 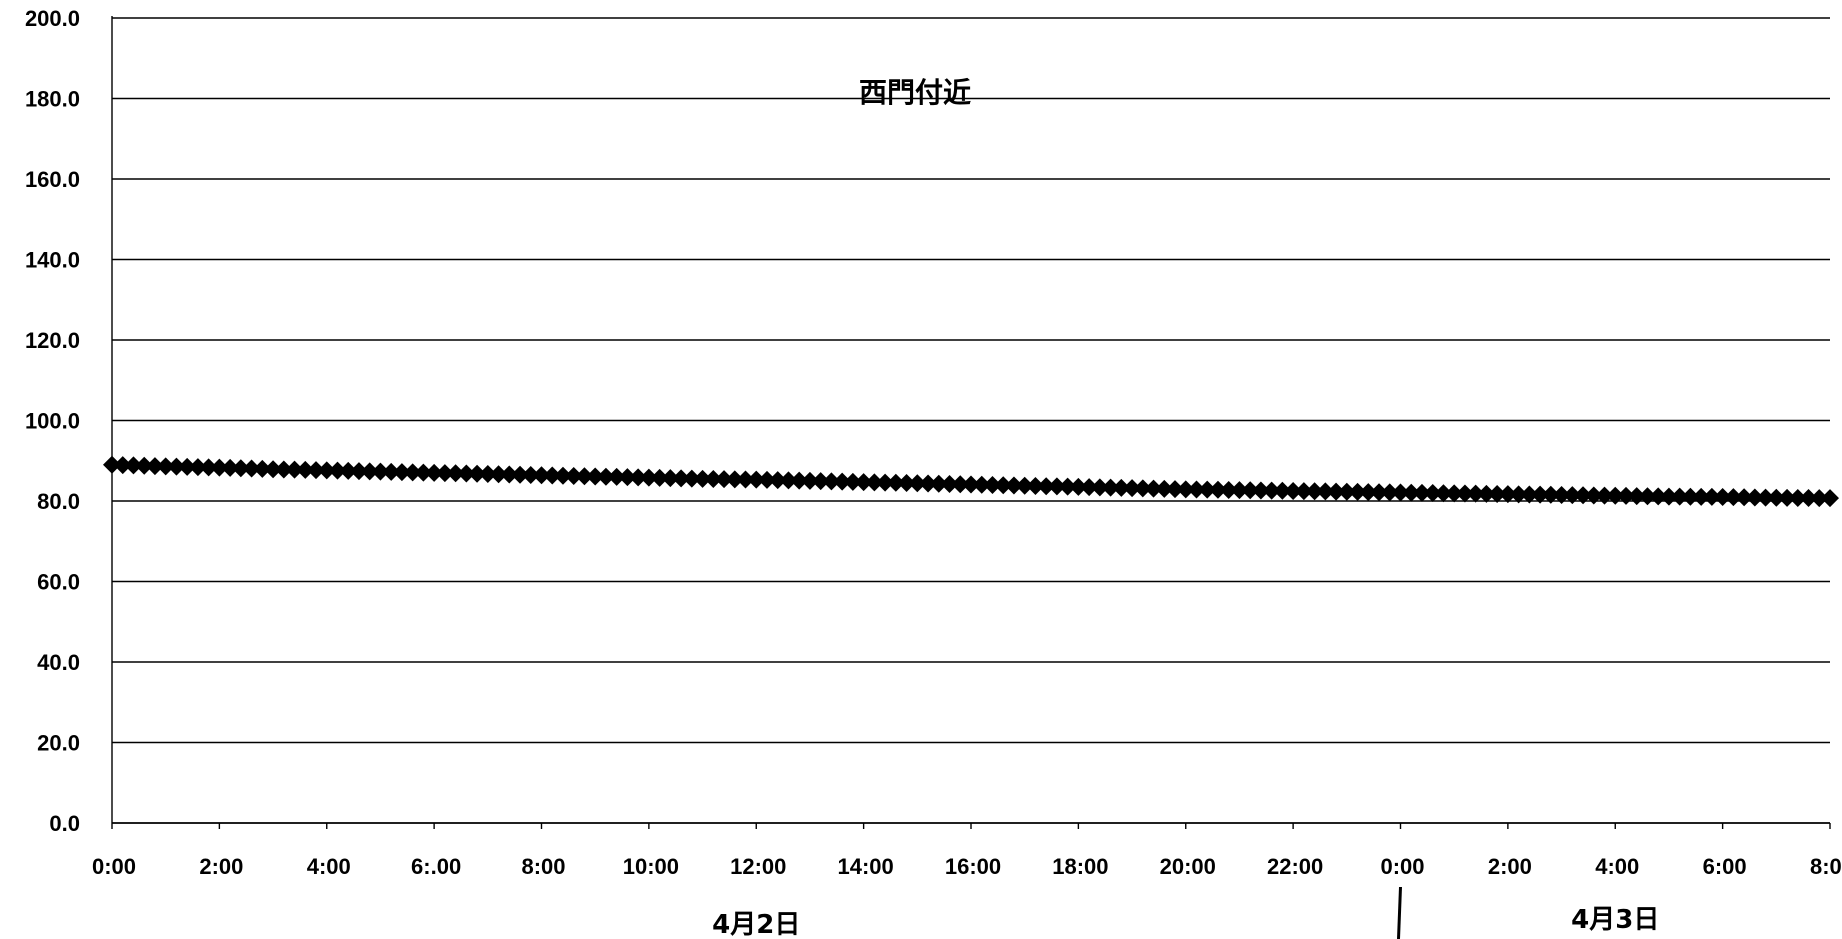 I want to click on x-tick-label: 2:00, so click(x=1510, y=866).